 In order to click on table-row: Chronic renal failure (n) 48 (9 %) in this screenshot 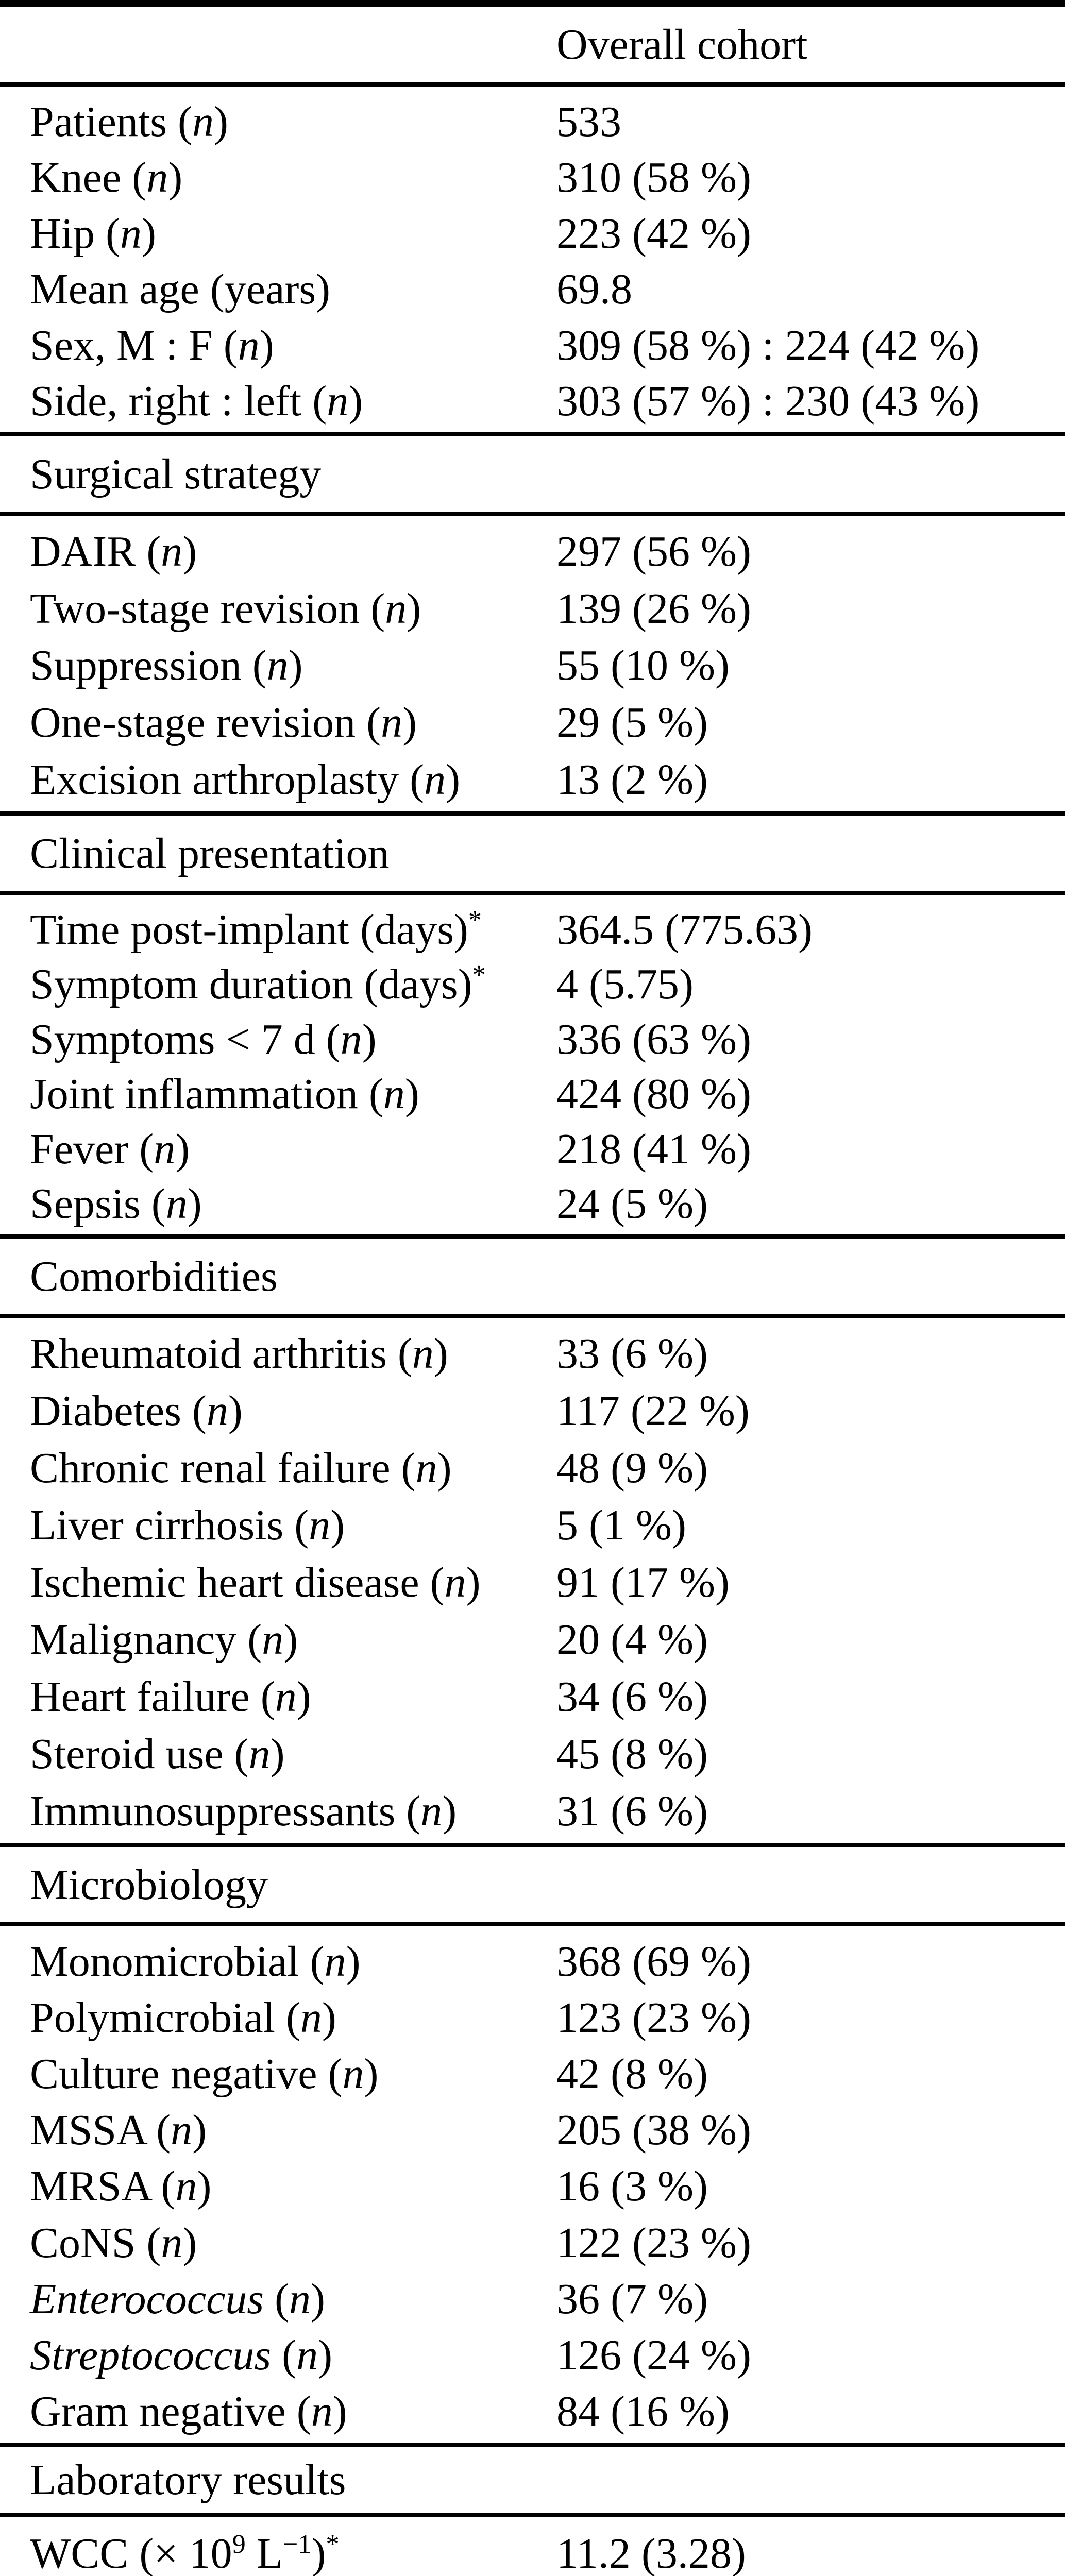, I will do `click(532, 1468)`.